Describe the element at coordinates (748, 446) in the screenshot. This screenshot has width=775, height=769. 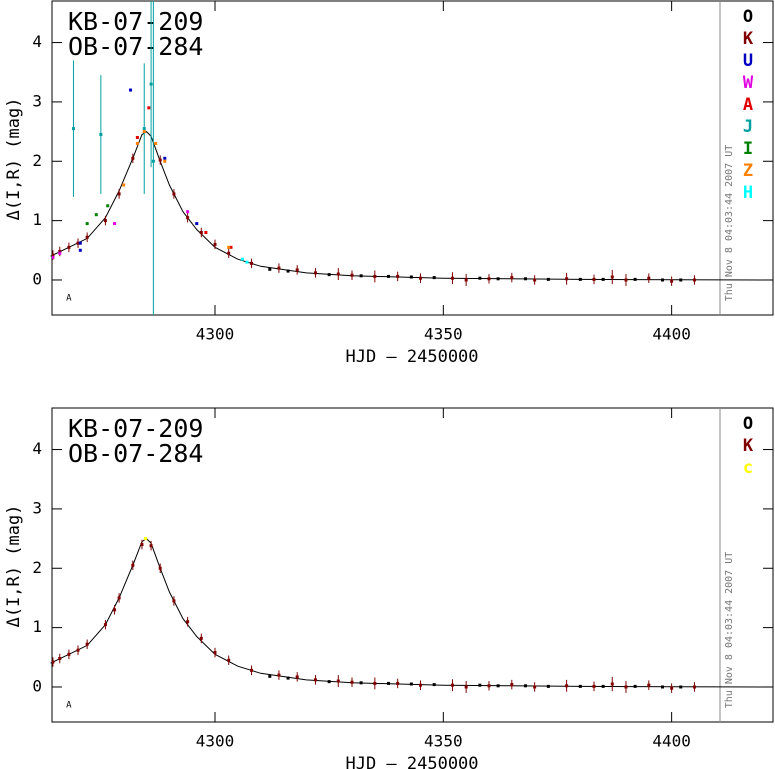
I see `legend-entry: K` at that location.